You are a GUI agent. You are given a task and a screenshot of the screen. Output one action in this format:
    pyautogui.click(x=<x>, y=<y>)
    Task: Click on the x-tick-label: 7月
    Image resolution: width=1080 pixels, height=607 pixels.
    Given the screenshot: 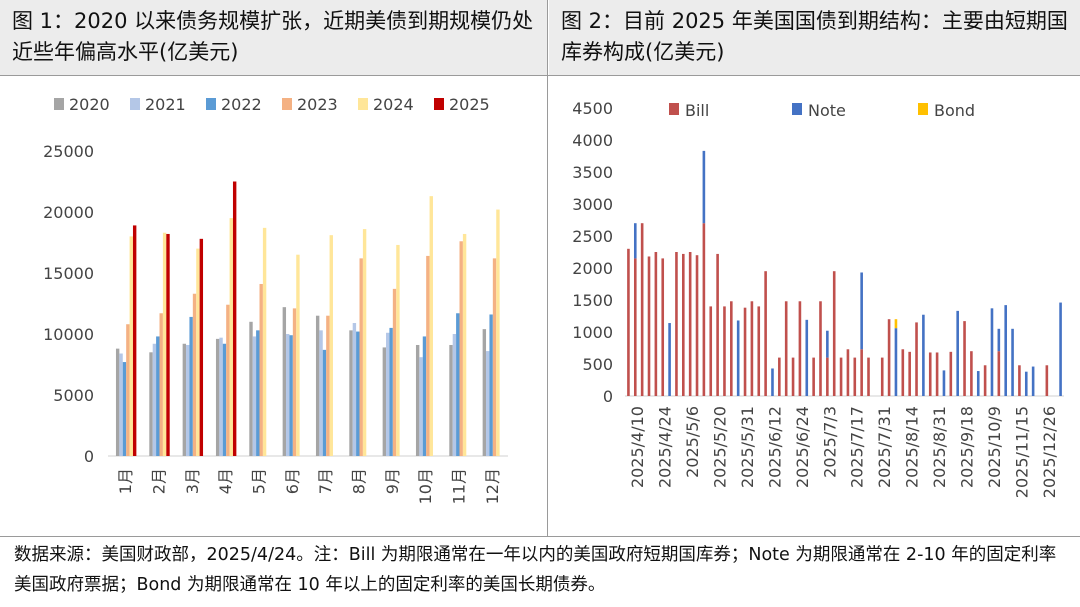 What is the action you would take?
    pyautogui.click(x=325, y=481)
    